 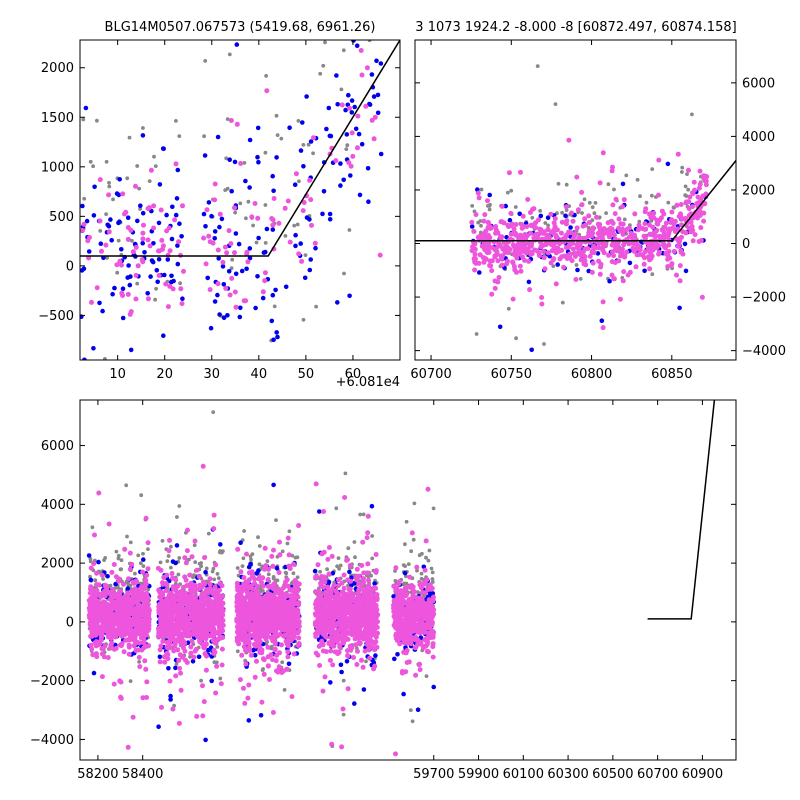 I want to click on y-tick-label: 4000, so click(x=758, y=137).